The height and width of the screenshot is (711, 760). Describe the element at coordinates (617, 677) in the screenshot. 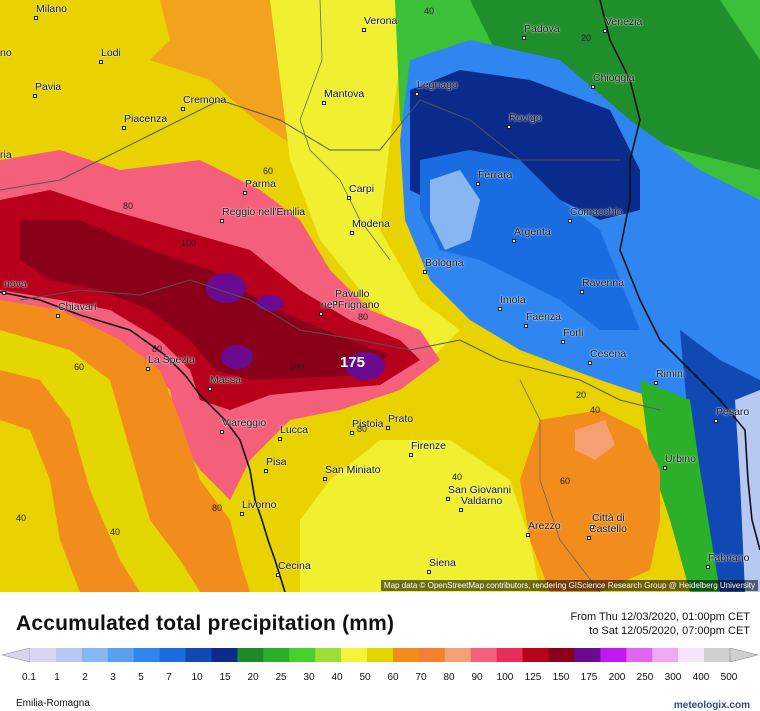

I see `scale-label: 200` at that location.